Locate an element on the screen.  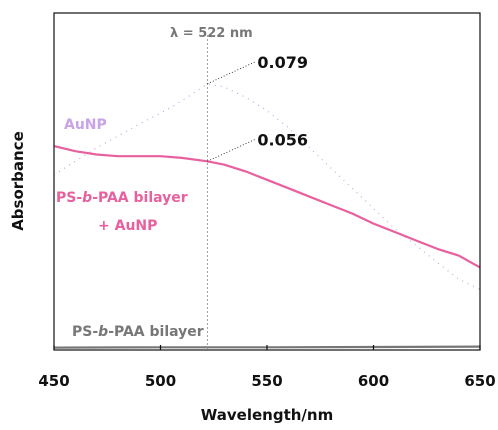
x-axis-tick-labels: 450 500 550 600 650 is located at coordinates (266, 381).